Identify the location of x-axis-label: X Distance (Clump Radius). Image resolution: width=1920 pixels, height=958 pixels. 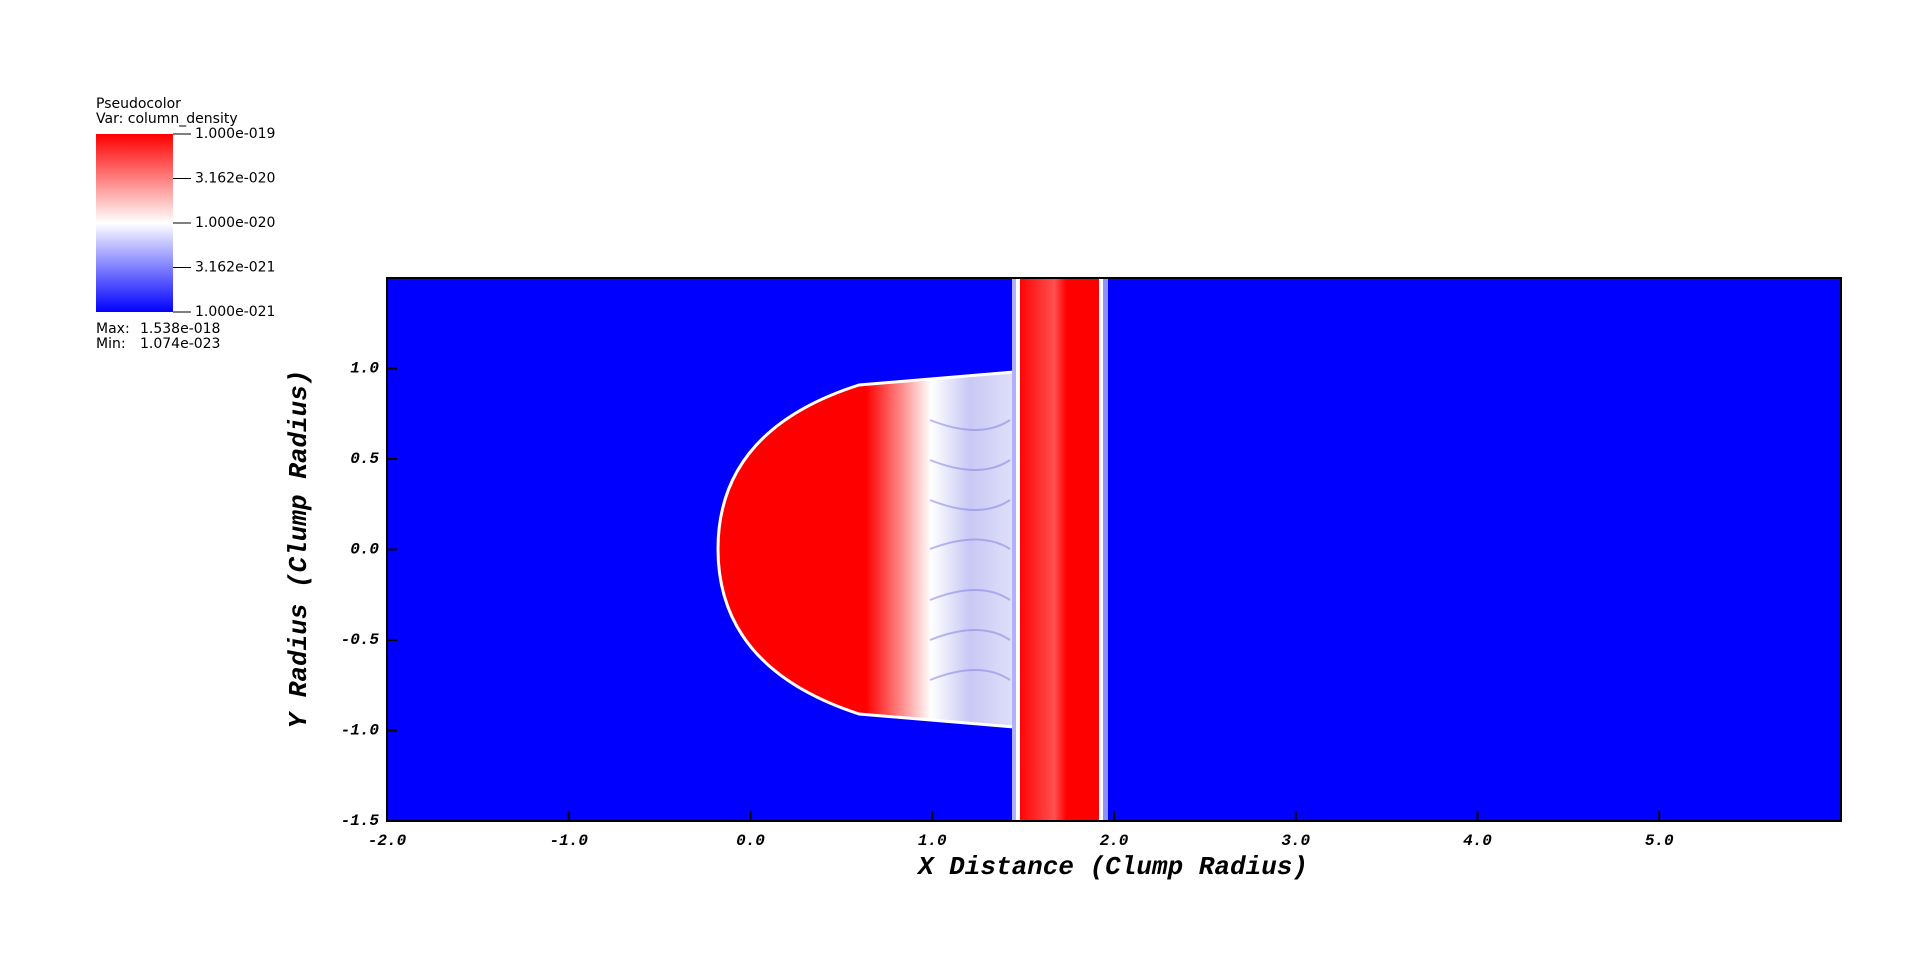
(1112, 867).